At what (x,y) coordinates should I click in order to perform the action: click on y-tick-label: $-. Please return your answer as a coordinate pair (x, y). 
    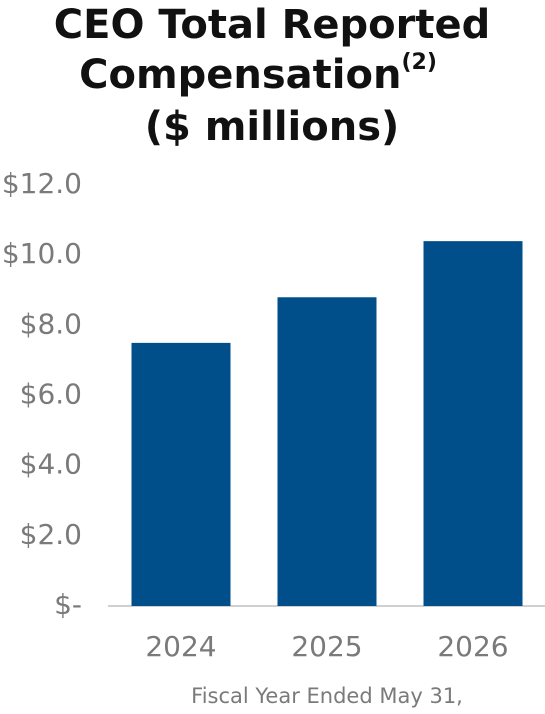
    Looking at the image, I should click on (68, 604).